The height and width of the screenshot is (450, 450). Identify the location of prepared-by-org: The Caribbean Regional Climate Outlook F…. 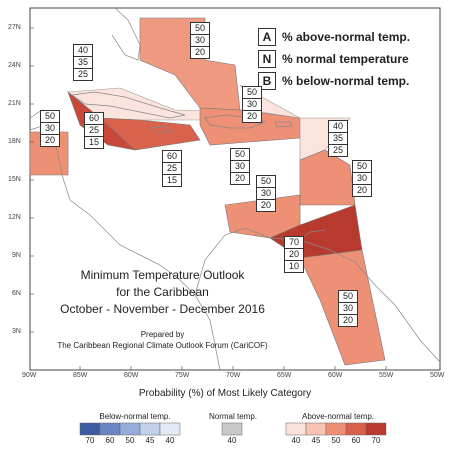
(162, 345).